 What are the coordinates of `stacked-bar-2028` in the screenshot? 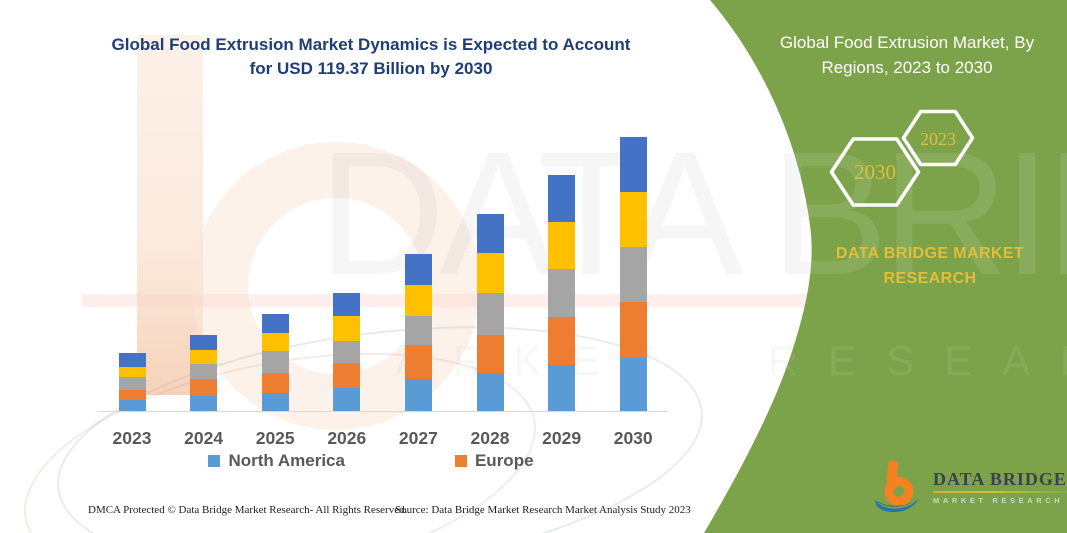 It's located at (490, 312).